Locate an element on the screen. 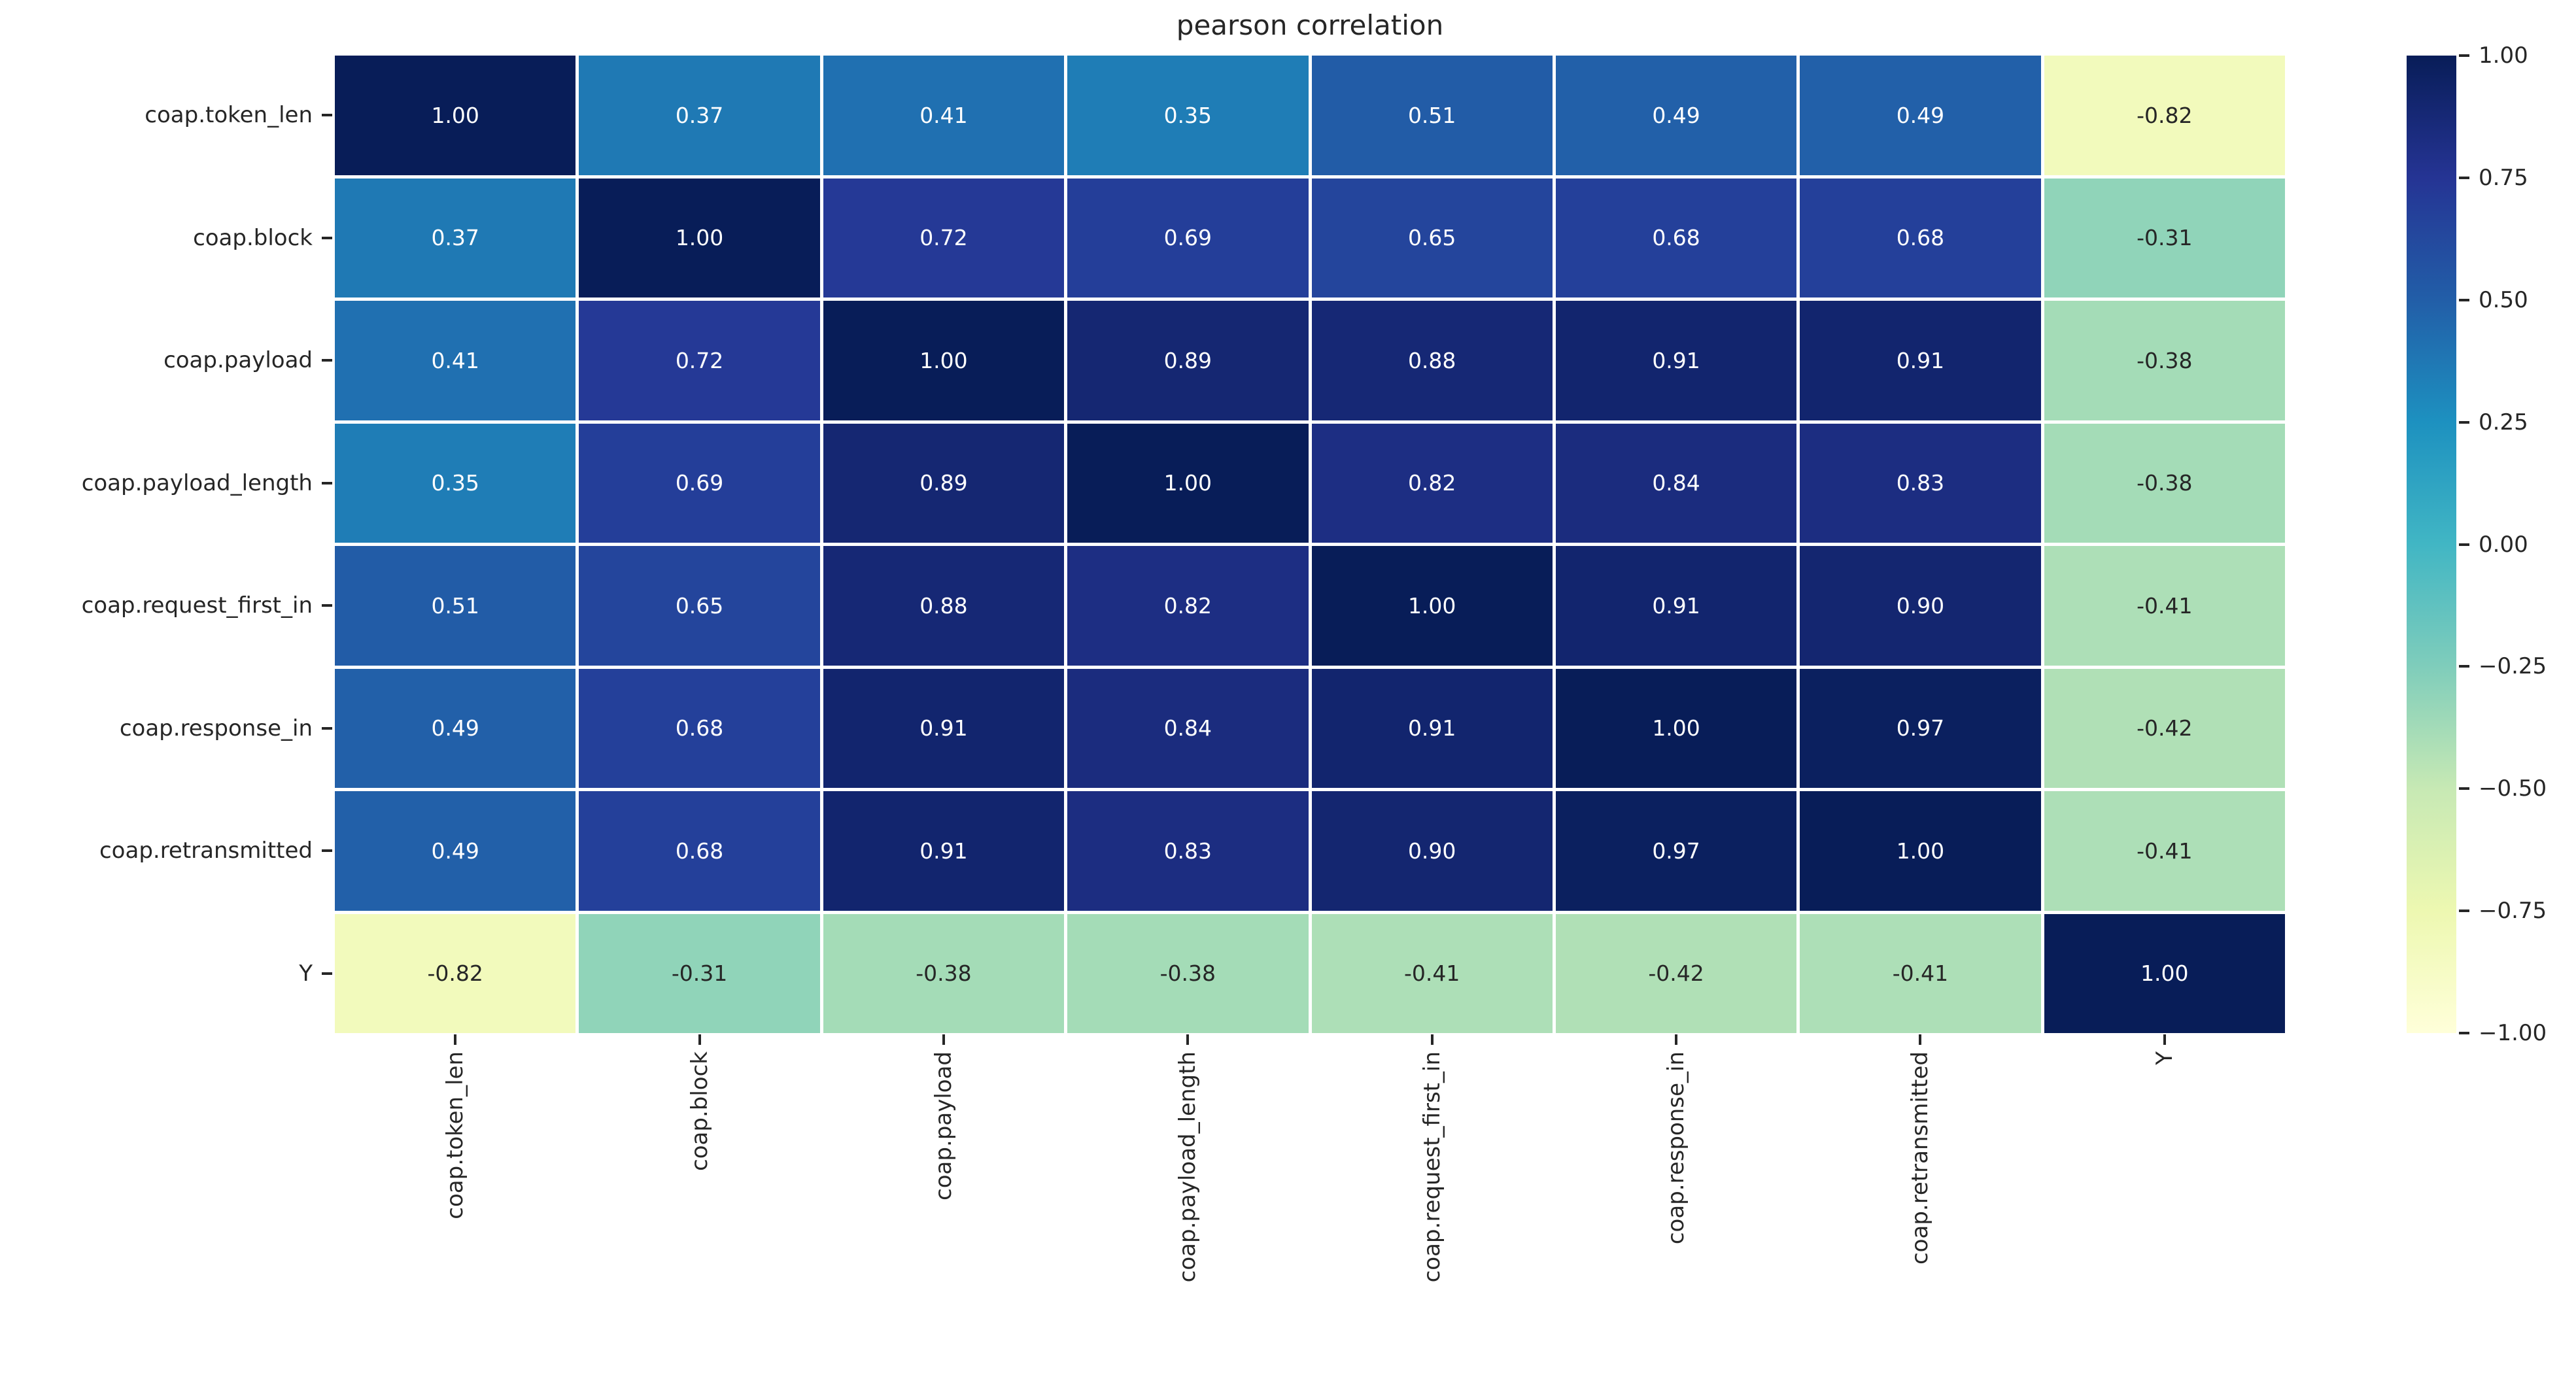 This screenshot has height=1377, width=2576. y-axis-label: coap.response_in is located at coordinates (216, 728).